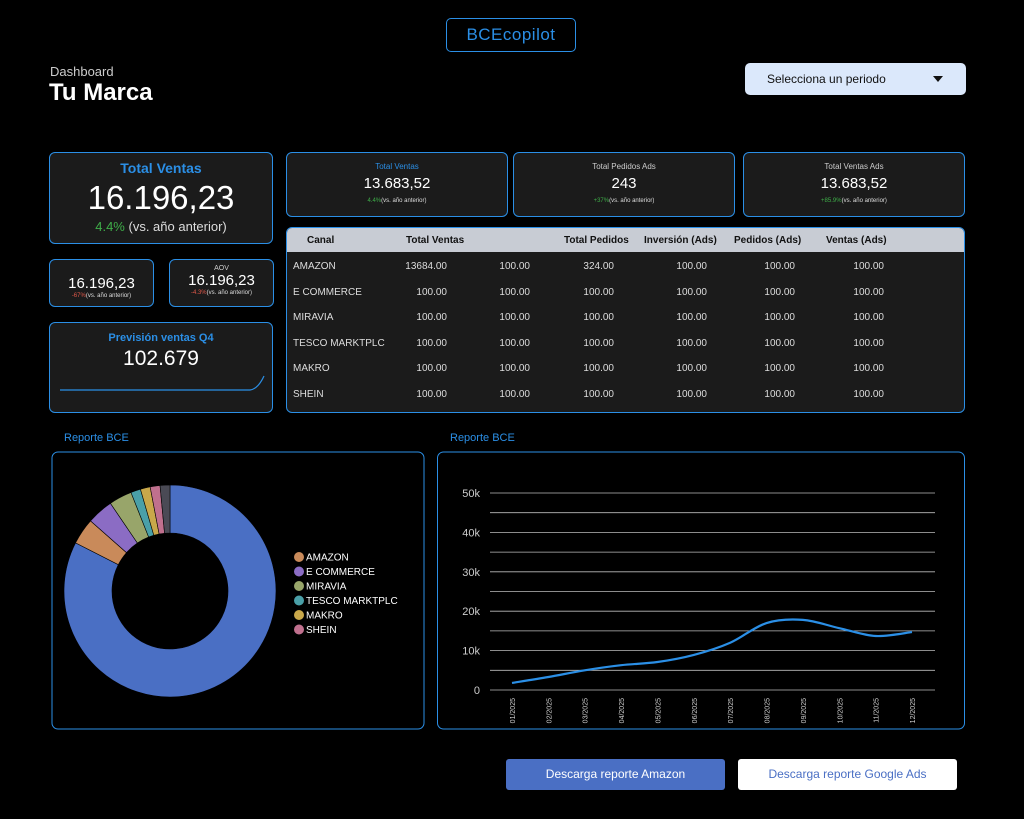  I want to click on line-series, so click(712, 651).